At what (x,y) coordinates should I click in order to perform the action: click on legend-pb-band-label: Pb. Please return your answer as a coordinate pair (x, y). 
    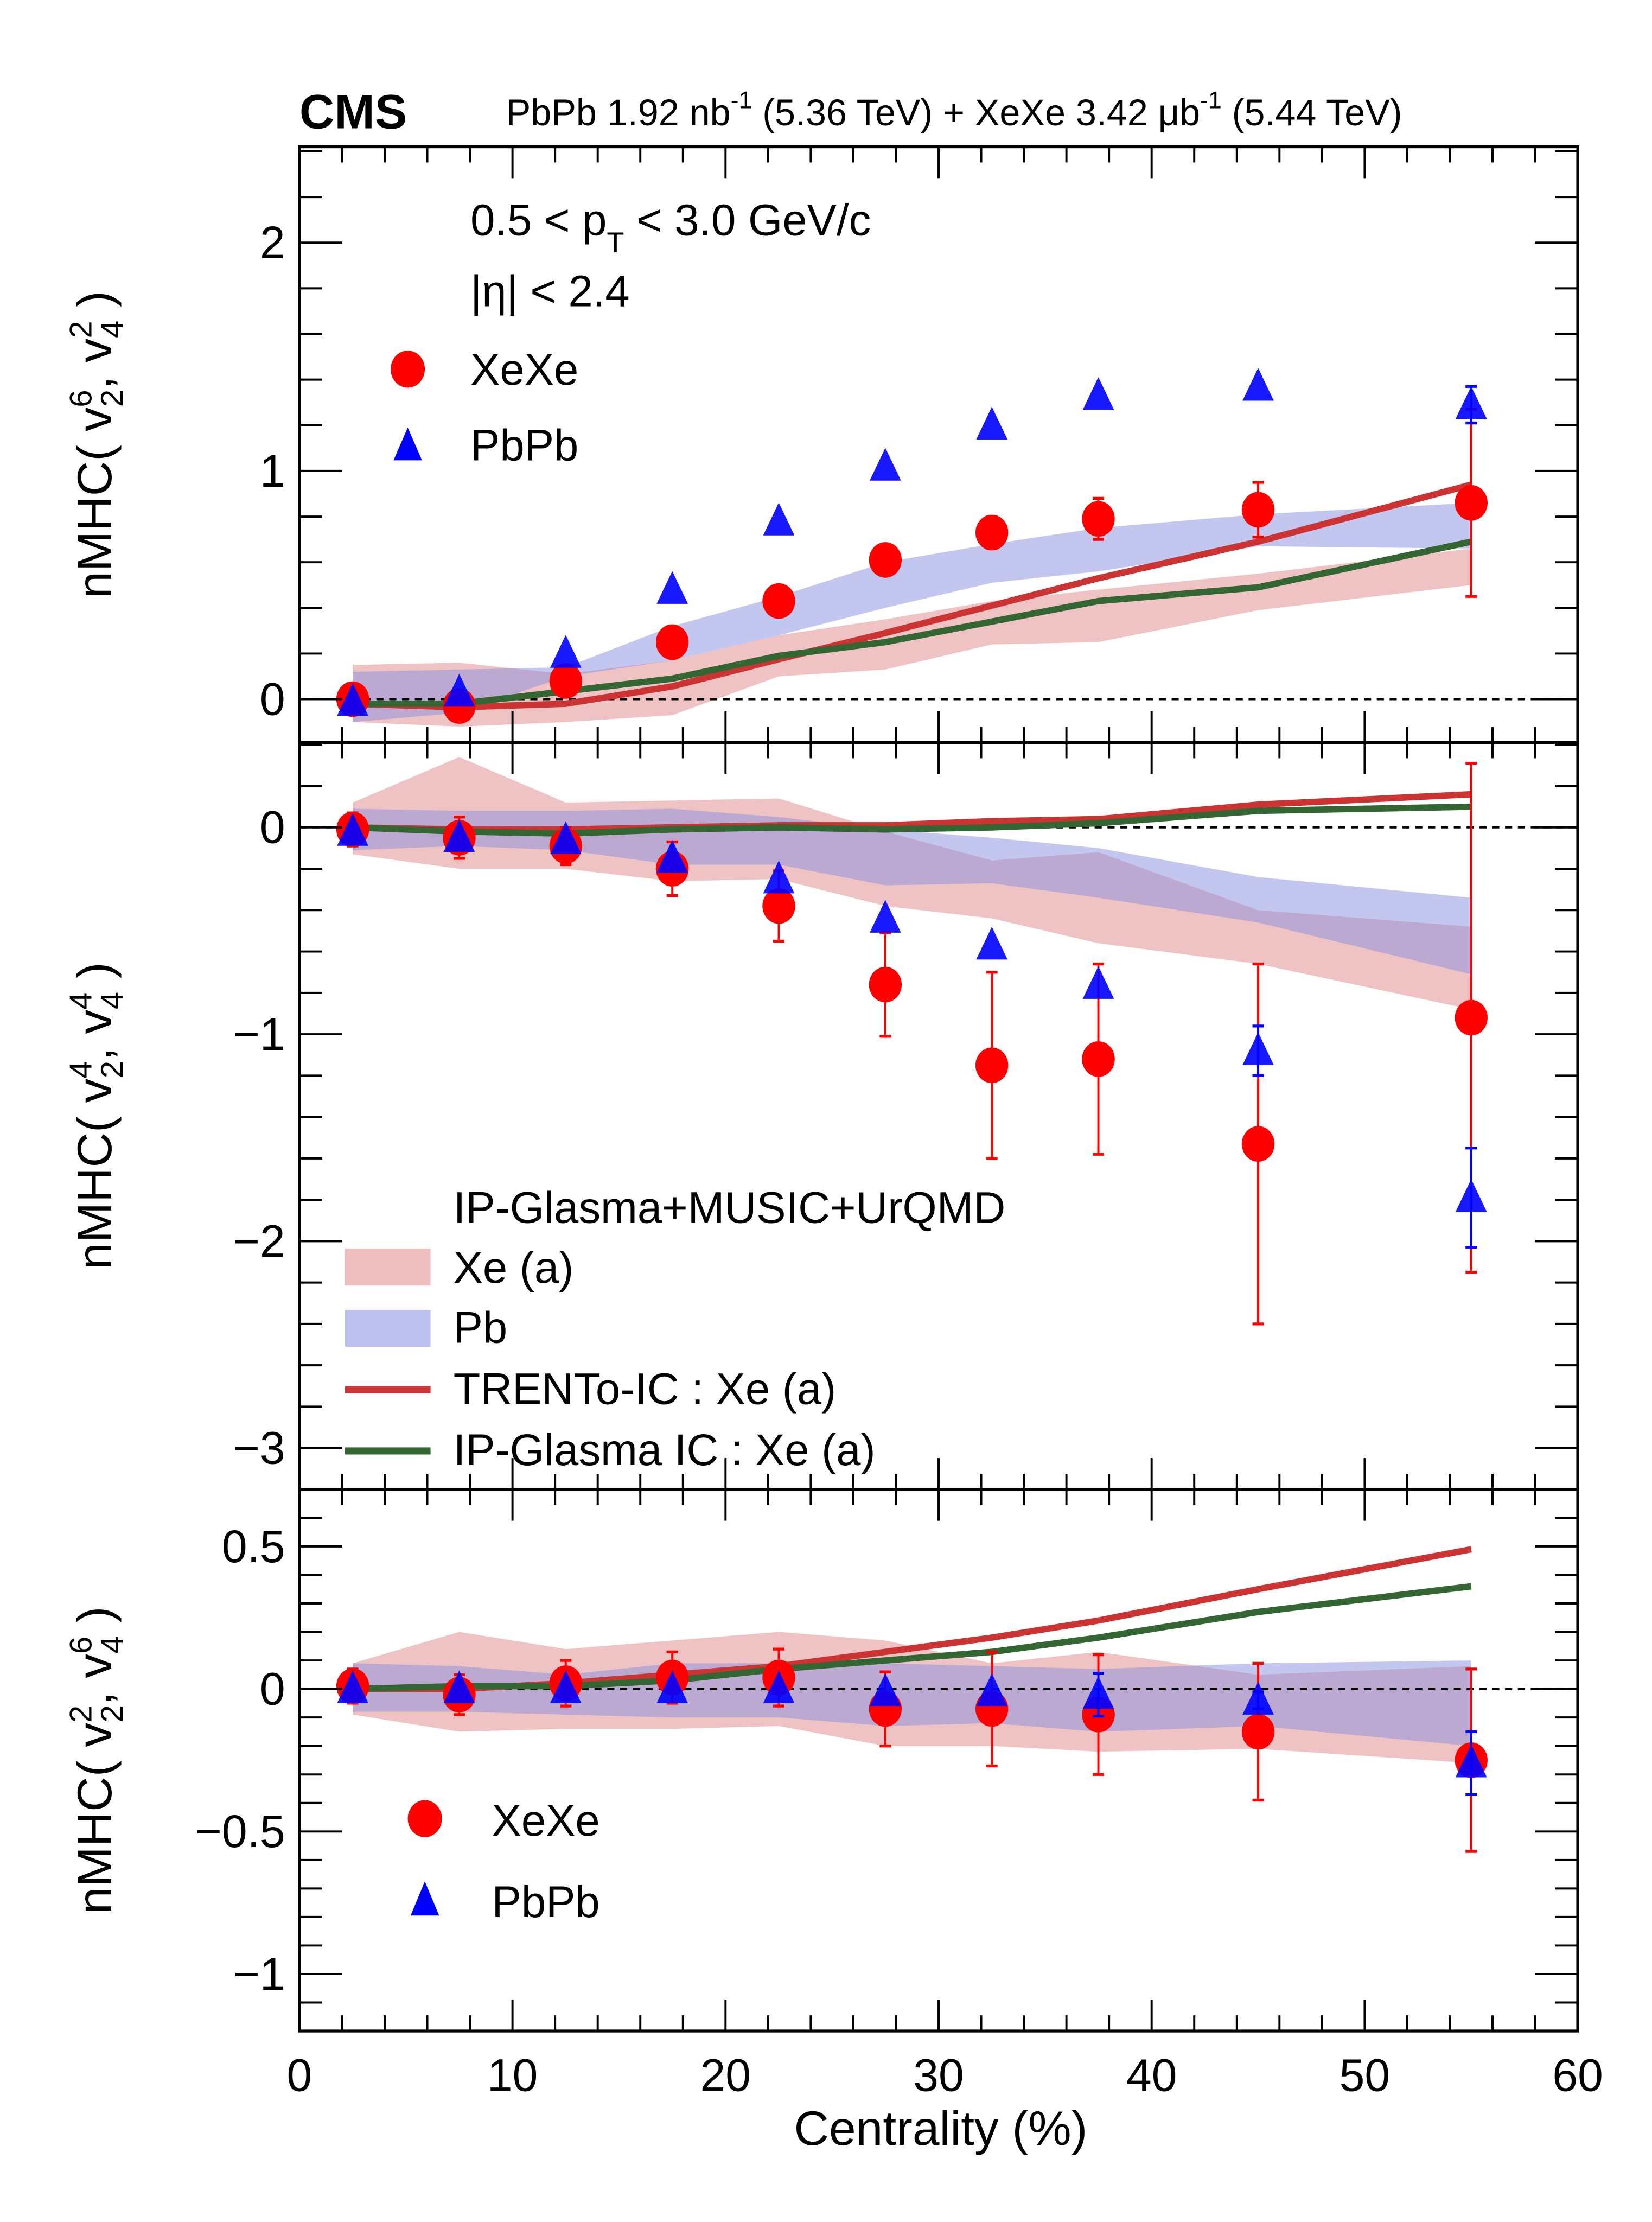
    Looking at the image, I should click on (481, 1327).